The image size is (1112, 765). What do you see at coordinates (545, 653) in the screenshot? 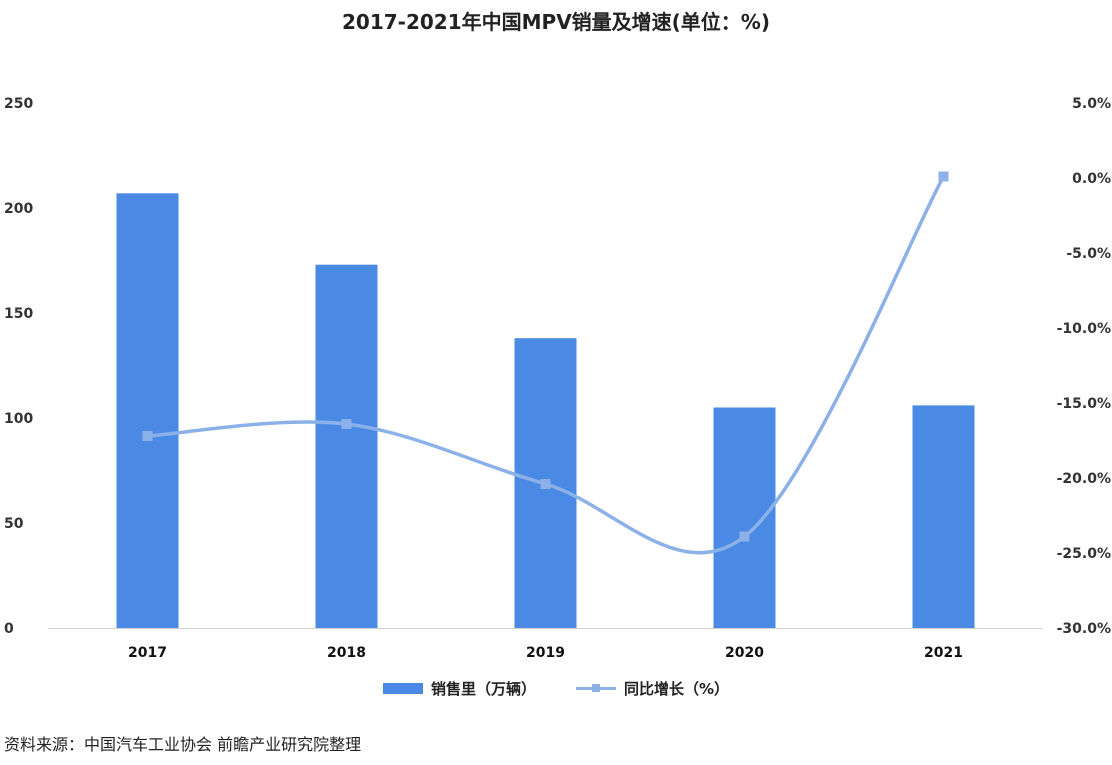
I see `x-tick-label: 2019` at bounding box center [545, 653].